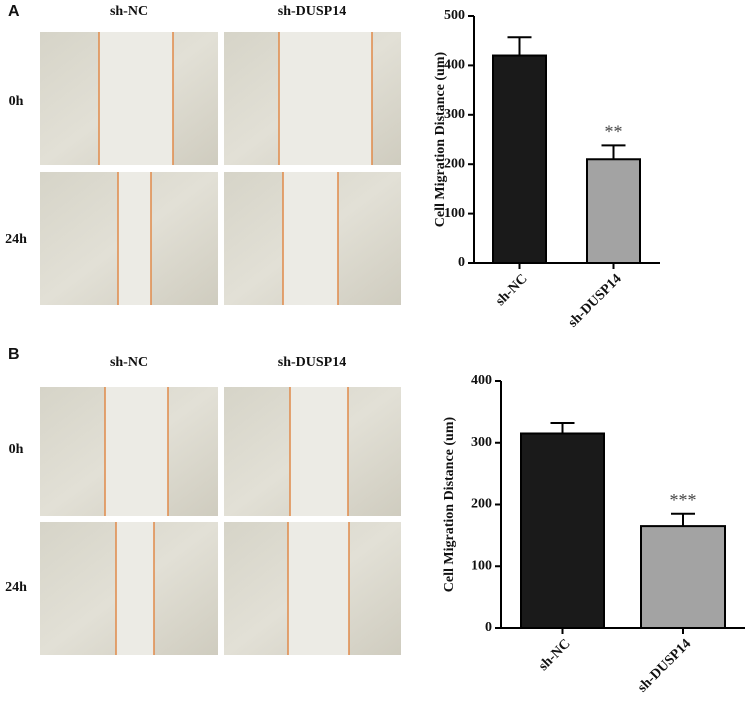  Describe the element at coordinates (14, 354) in the screenshot. I see `panel-label: B` at that location.